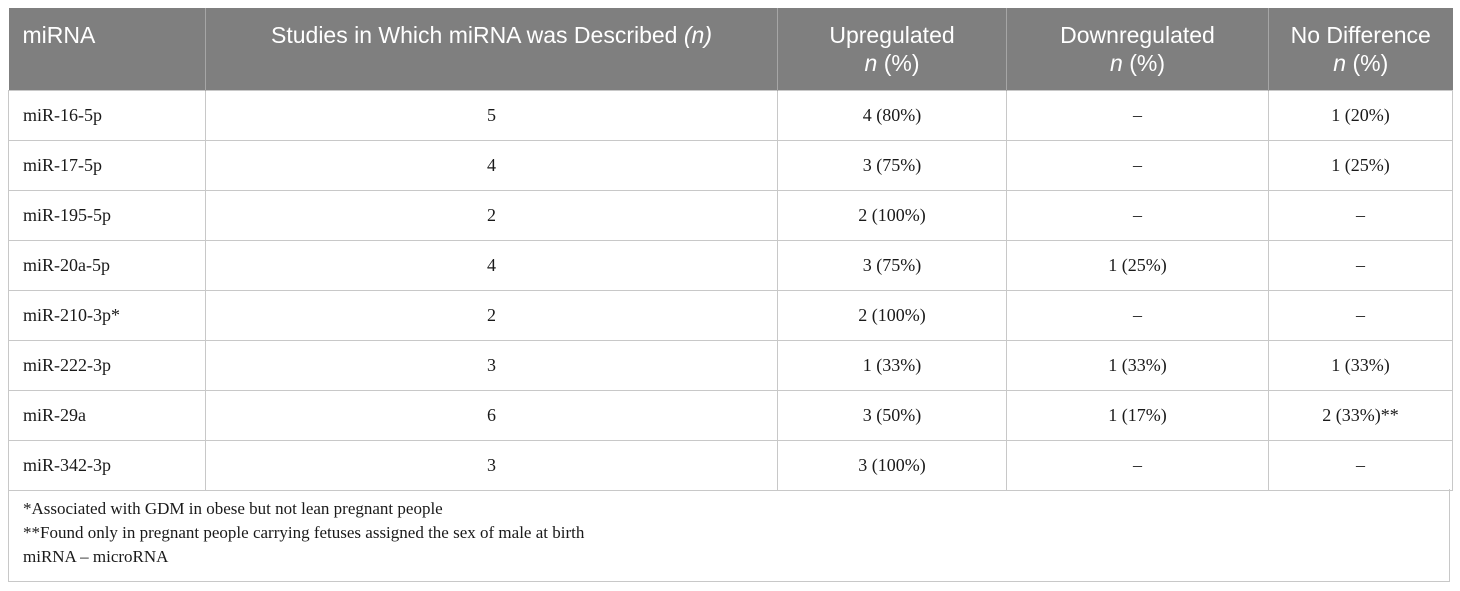  I want to click on header-downregulated: Downregulated n (%), so click(1137, 49).